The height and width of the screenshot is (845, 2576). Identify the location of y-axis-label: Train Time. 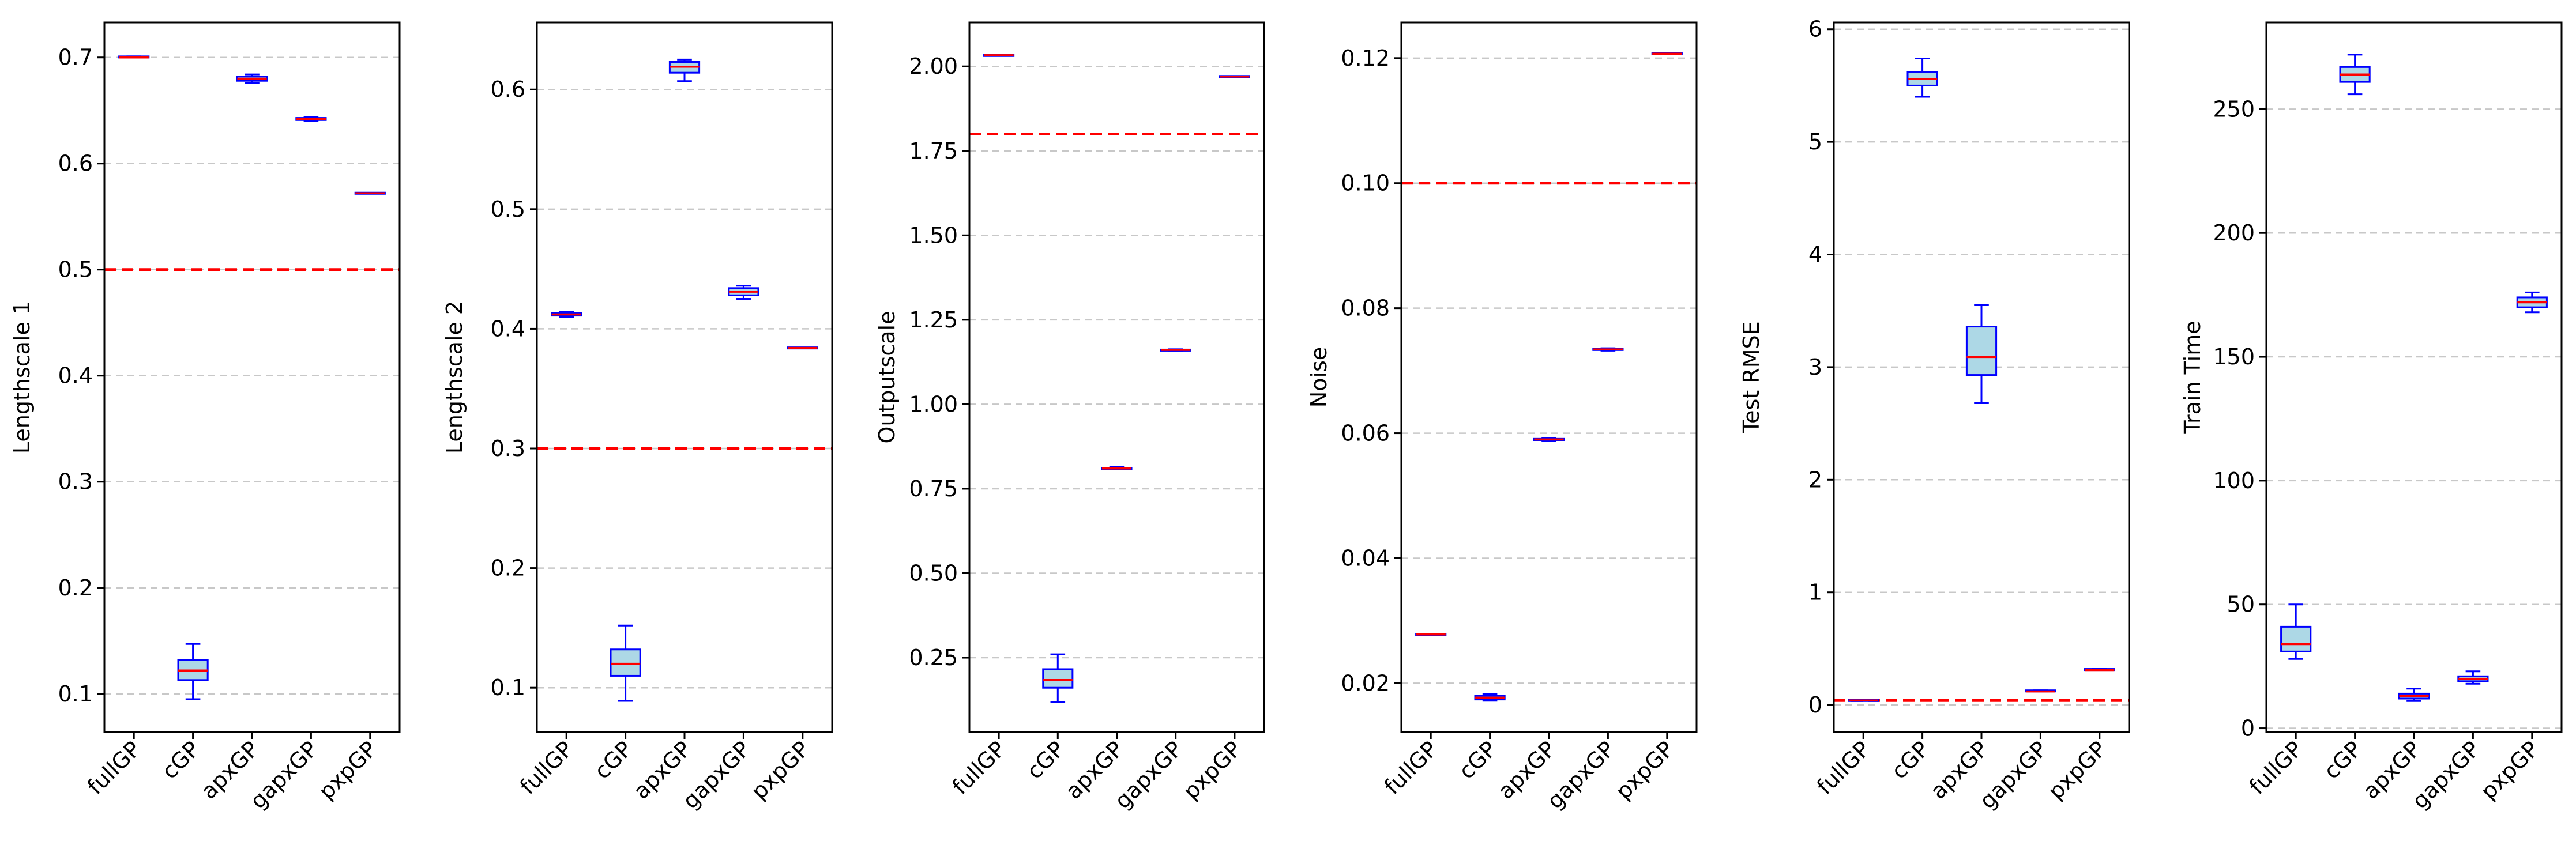
(2192, 377).